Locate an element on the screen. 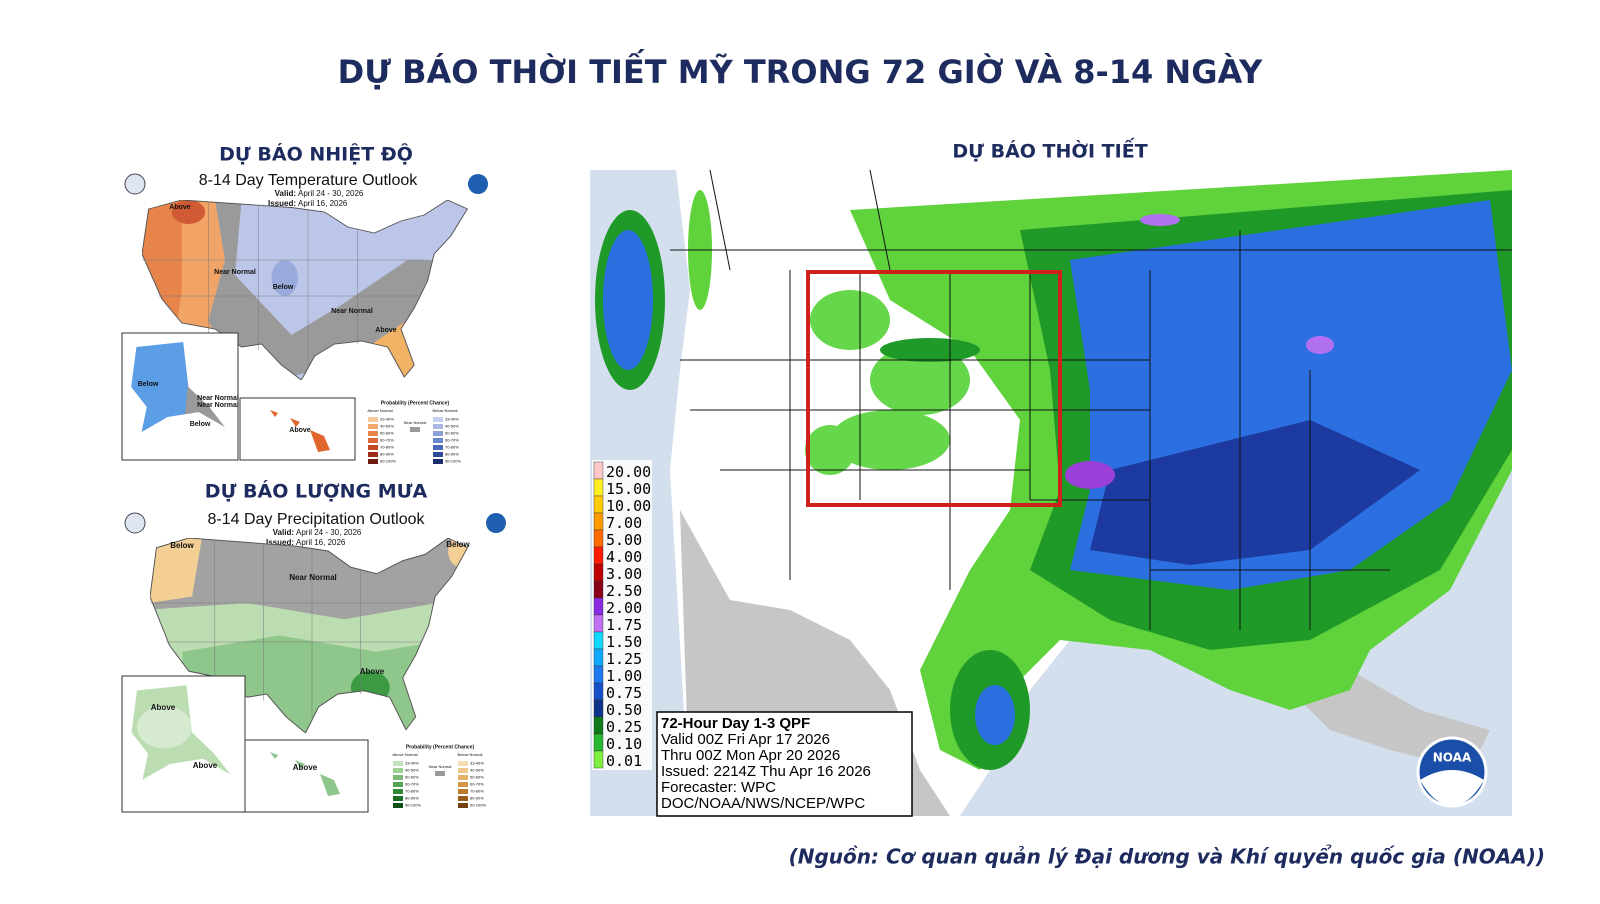 The height and width of the screenshot is (904, 1600). scale-label: 2.00 is located at coordinates (624, 608).